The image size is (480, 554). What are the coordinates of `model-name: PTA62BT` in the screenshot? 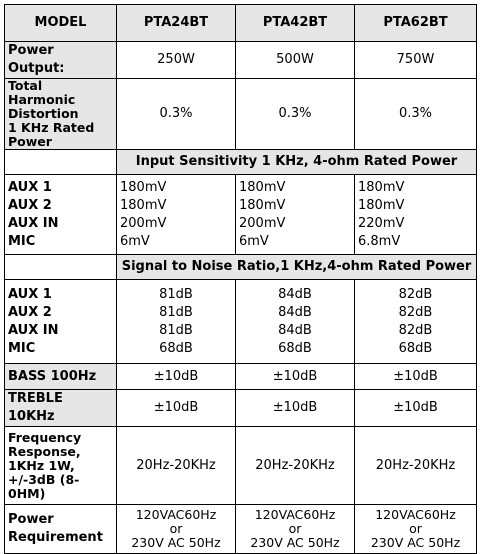 It's located at (415, 23).